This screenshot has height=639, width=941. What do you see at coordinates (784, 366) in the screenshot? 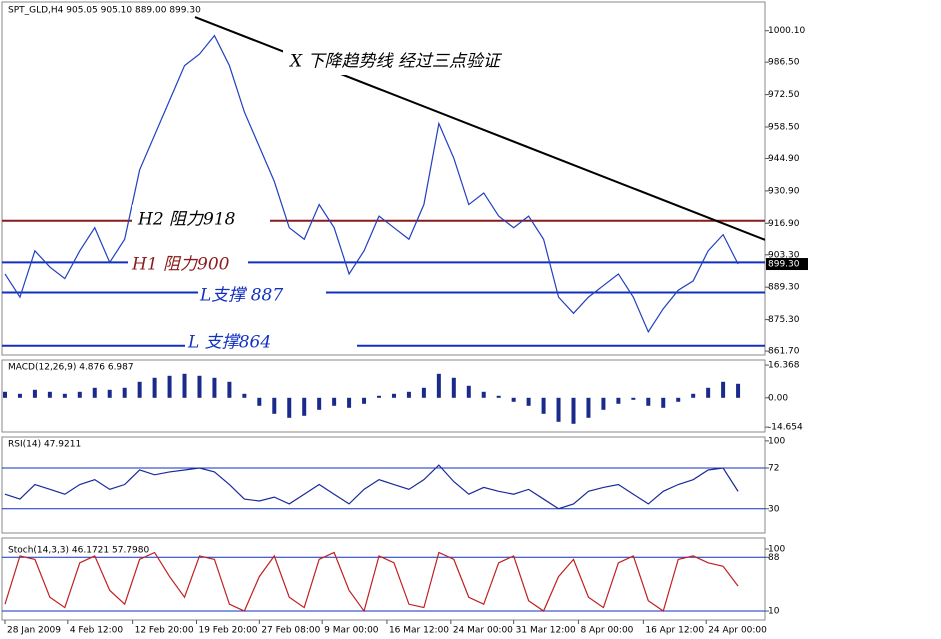
I see `y-tick-label: 16.368` at bounding box center [784, 366].